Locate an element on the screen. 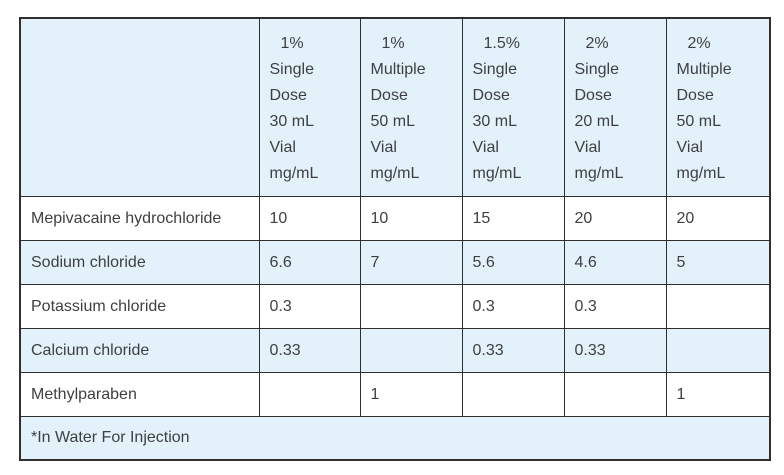 The height and width of the screenshot is (475, 784). header-cell-col5: 2% Multiple Dose 50 mL Vial mg/mL is located at coordinates (718, 107).